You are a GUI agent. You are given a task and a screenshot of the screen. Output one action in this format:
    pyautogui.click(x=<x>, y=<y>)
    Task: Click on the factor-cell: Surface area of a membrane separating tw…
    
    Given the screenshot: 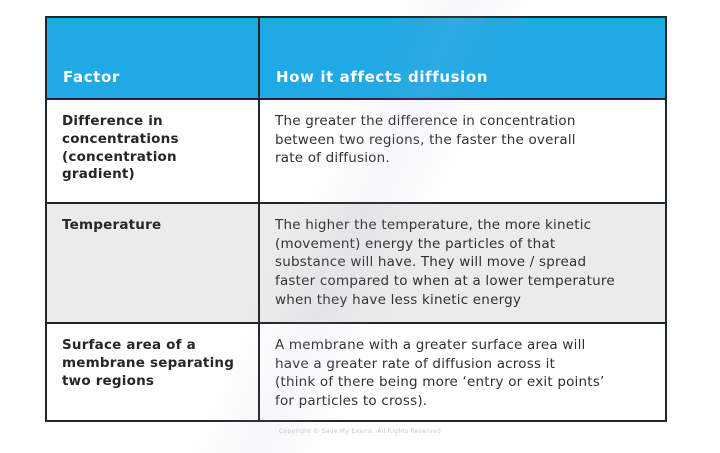 What is the action you would take?
    pyautogui.click(x=152, y=372)
    